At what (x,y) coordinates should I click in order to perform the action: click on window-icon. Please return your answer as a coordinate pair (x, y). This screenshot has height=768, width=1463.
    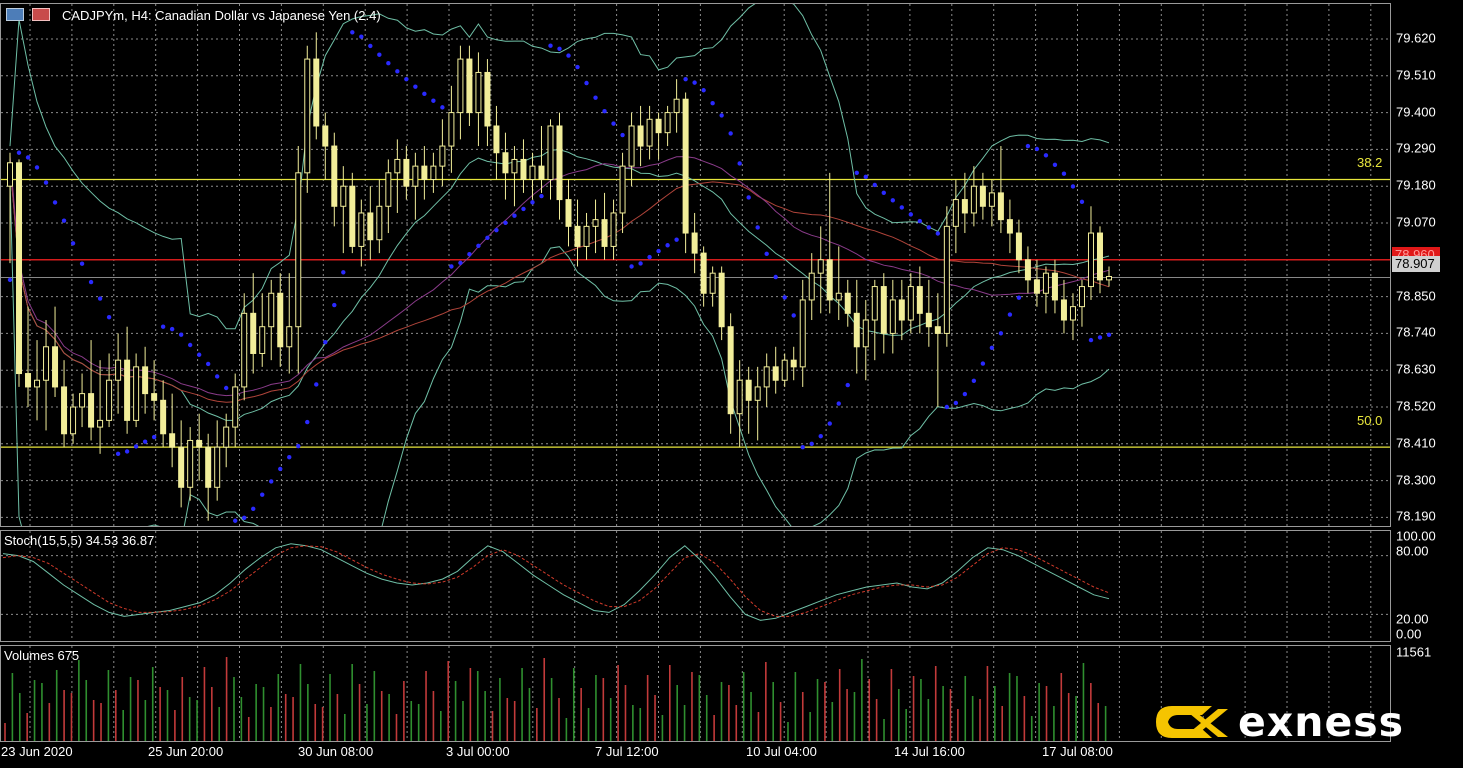
    Looking at the image, I should click on (15, 14).